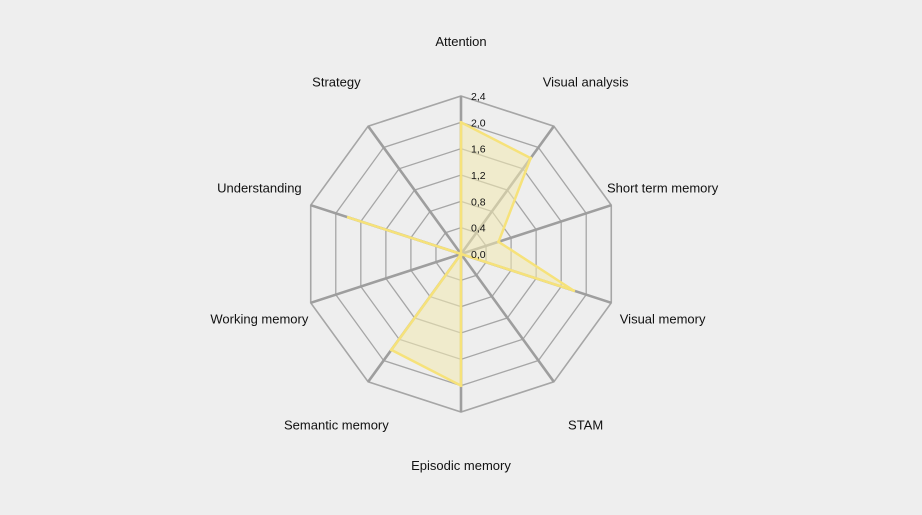 Image resolution: width=922 pixels, height=515 pixels. I want to click on tick-label: 2,0, so click(478, 123).